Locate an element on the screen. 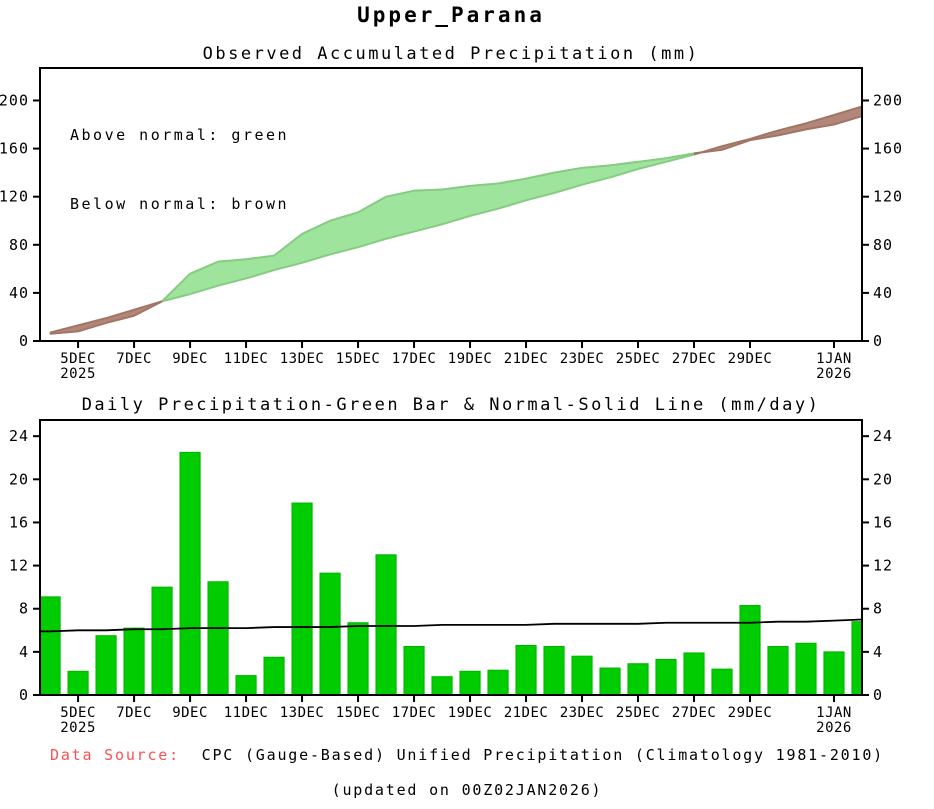 Image resolution: width=934 pixels, height=809 pixels. x-tick-label: 21DEC is located at coordinates (526, 359).